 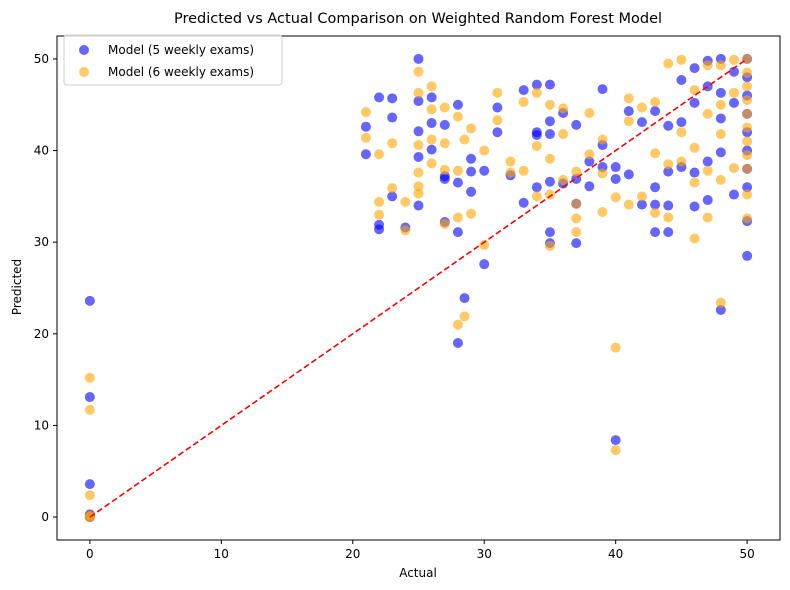 What do you see at coordinates (41, 425) in the screenshot?
I see `y-tick-label: 10` at bounding box center [41, 425].